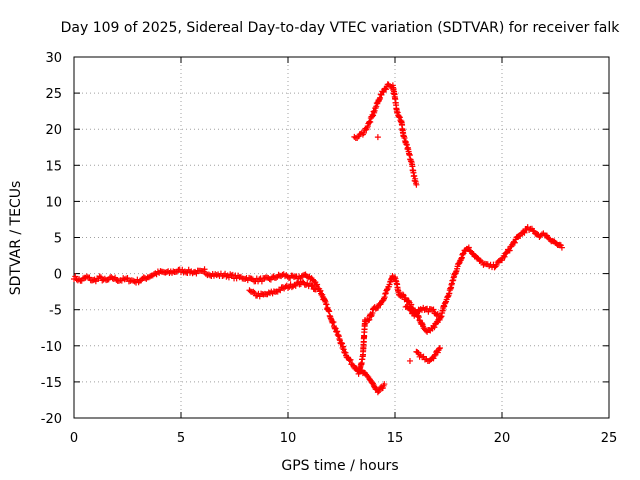 Image resolution: width=640 pixels, height=480 pixels. I want to click on y-tick-label: -10, so click(51, 347).